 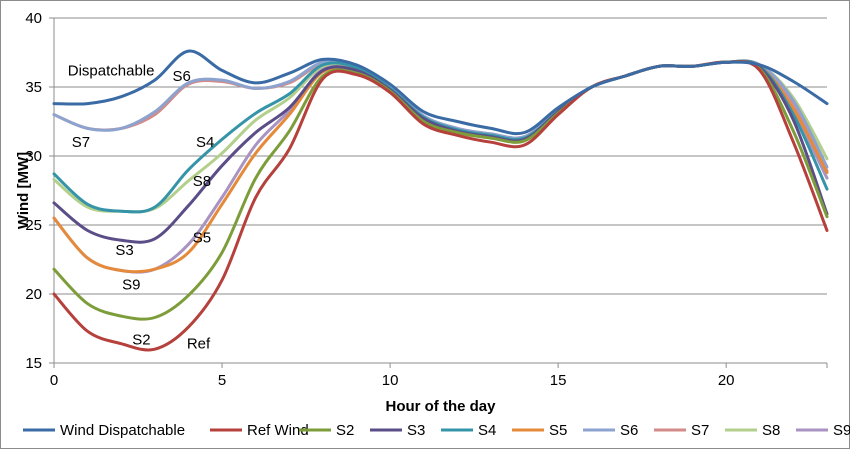 I want to click on legend-label: Wind Dispatchable, so click(x=122, y=430).